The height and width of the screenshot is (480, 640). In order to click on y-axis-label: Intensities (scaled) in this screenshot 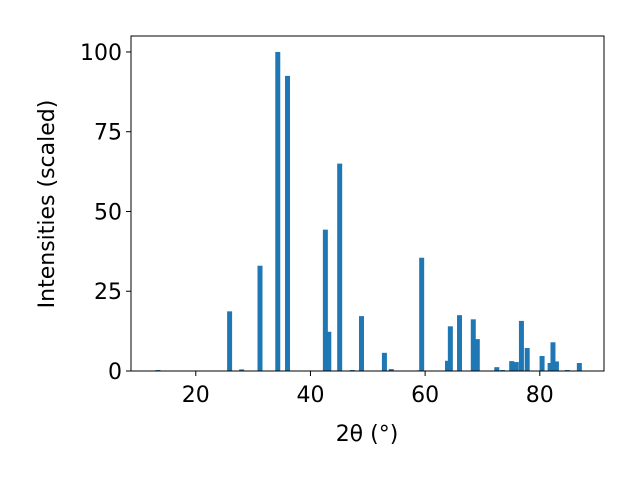, I will do `click(47, 204)`.